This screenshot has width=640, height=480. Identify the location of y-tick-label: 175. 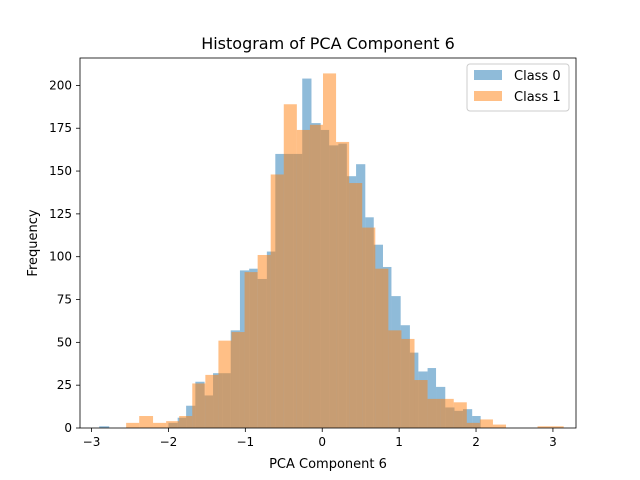
(60, 128).